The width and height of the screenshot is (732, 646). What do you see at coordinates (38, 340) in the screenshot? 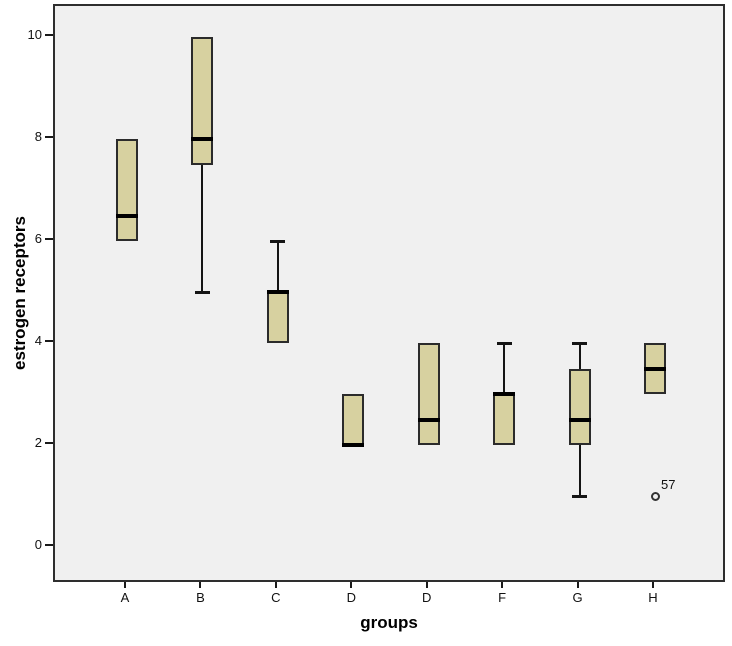
I see `y-tick-label: 4` at bounding box center [38, 340].